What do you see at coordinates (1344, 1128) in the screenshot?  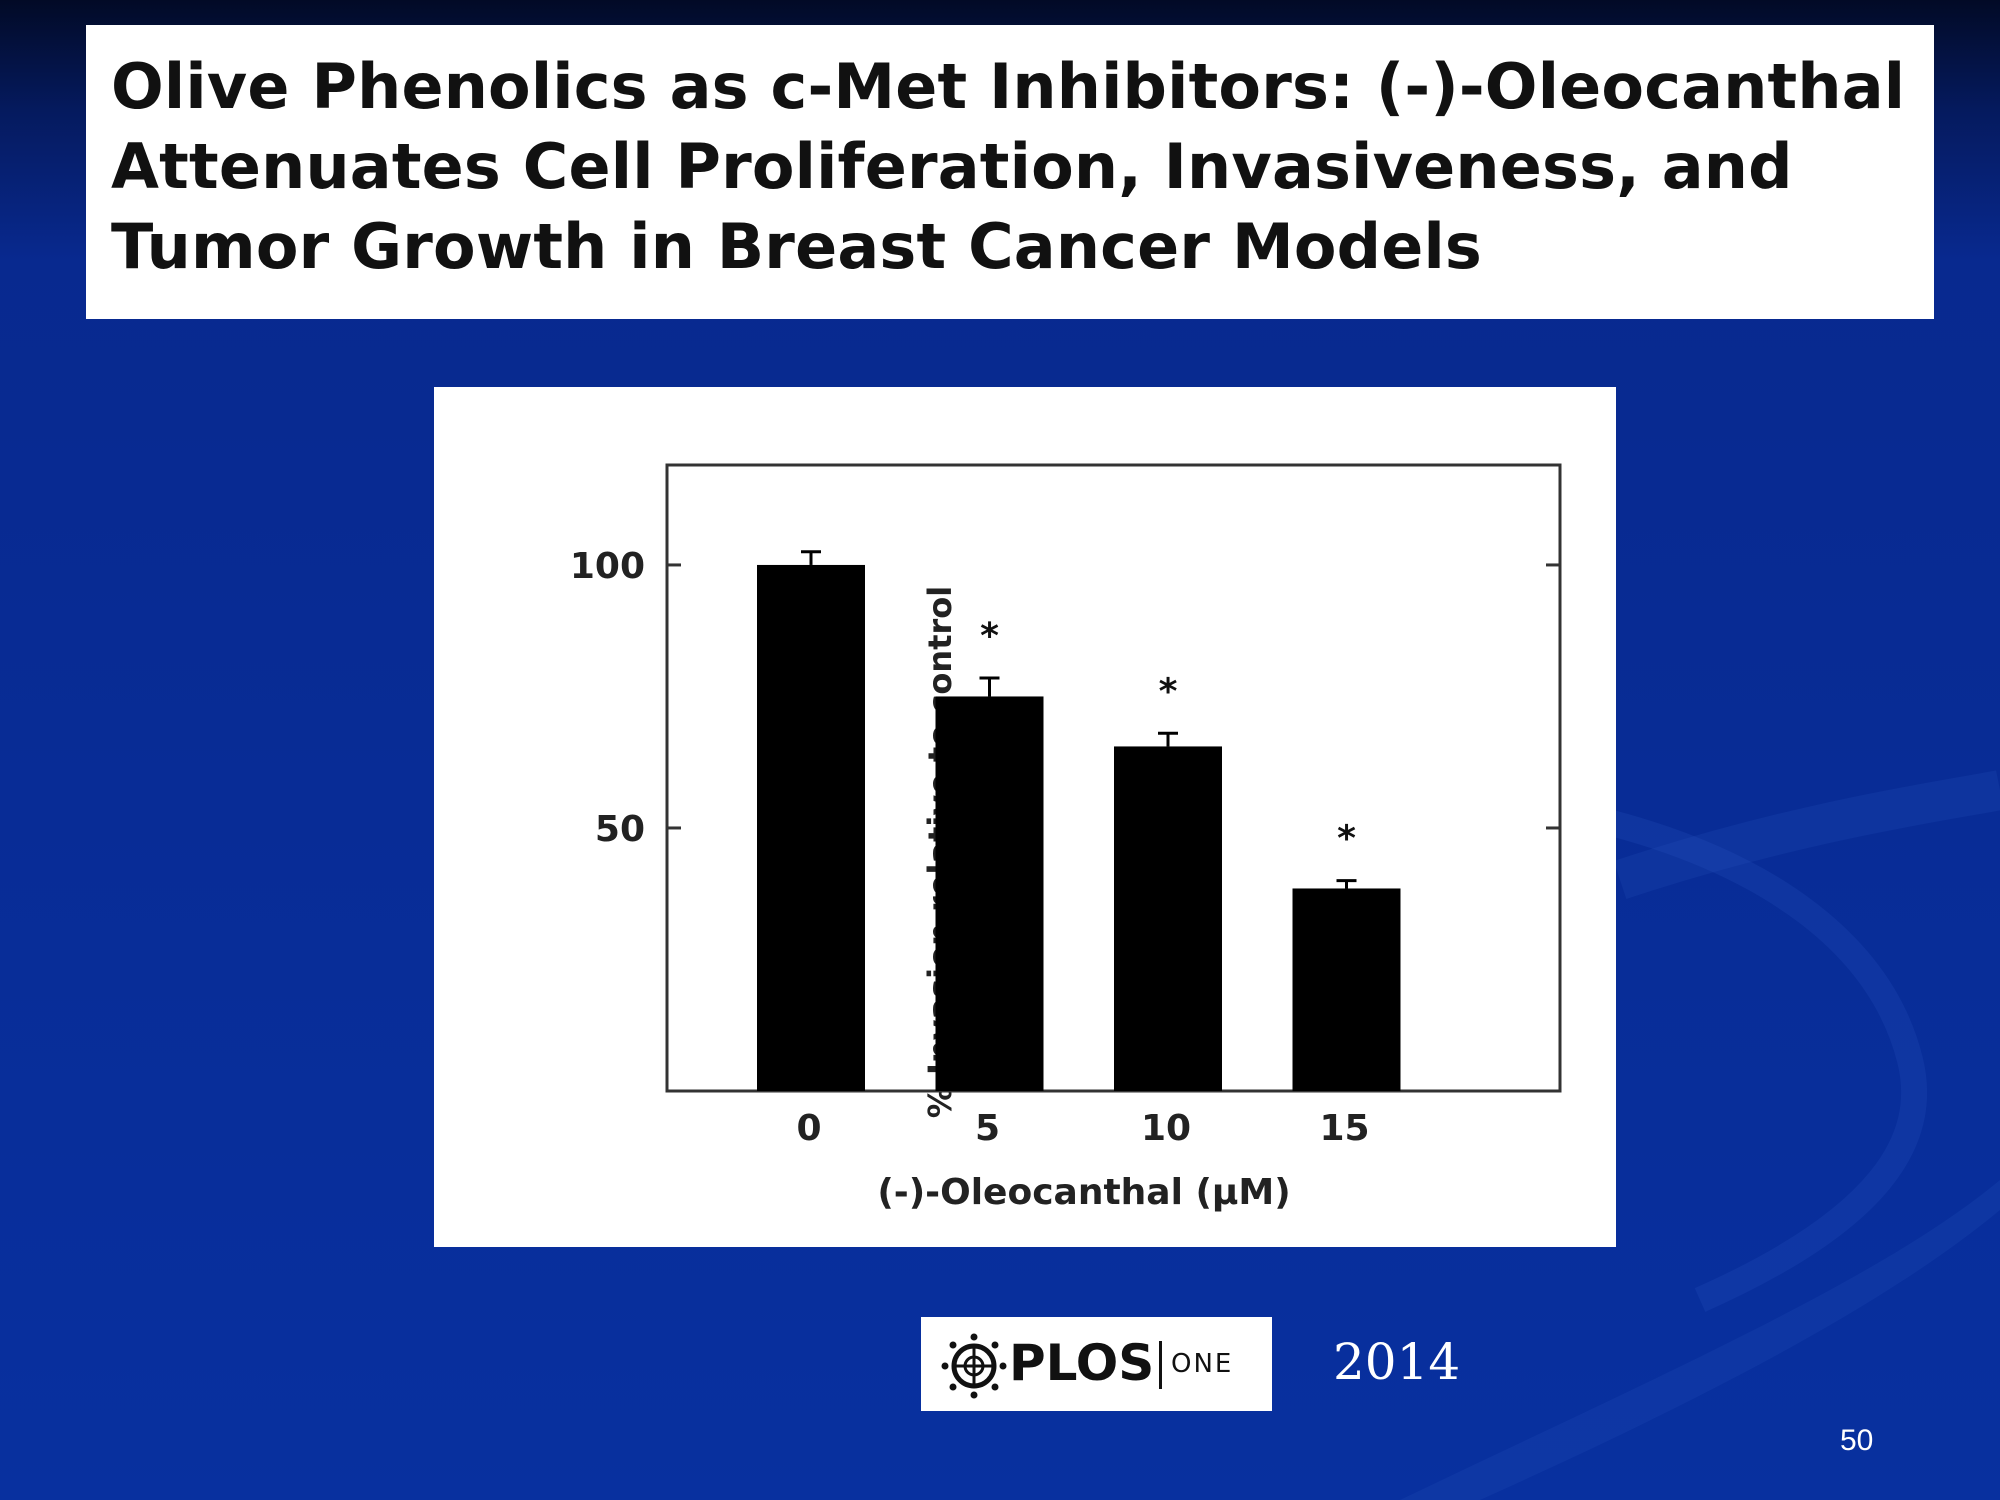 I see `x-tick-label: 15` at bounding box center [1344, 1128].